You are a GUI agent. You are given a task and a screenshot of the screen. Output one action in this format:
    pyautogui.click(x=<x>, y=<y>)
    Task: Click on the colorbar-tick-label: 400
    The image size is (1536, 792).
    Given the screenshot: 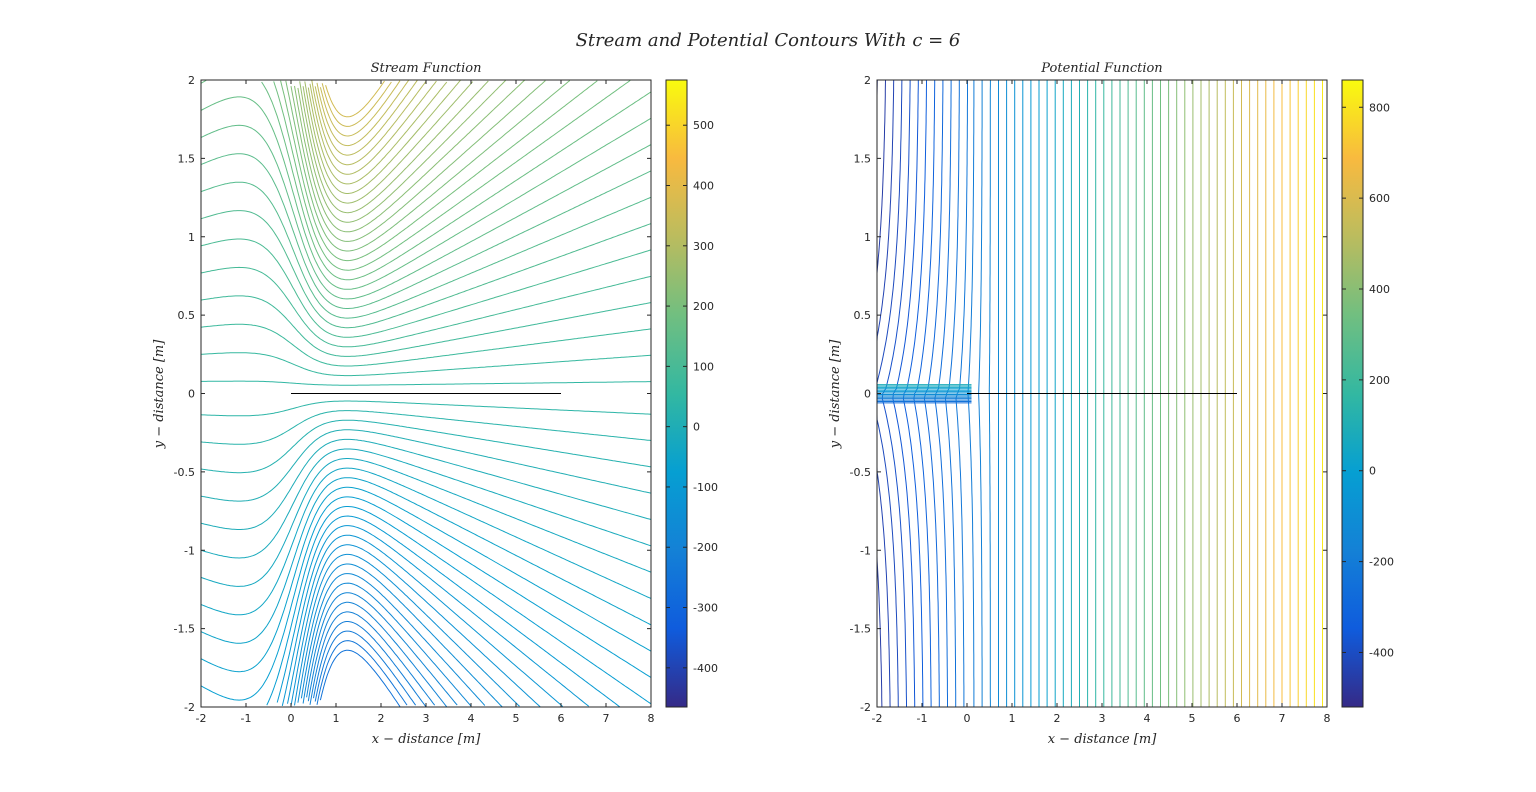 What is the action you would take?
    pyautogui.click(x=1379, y=289)
    